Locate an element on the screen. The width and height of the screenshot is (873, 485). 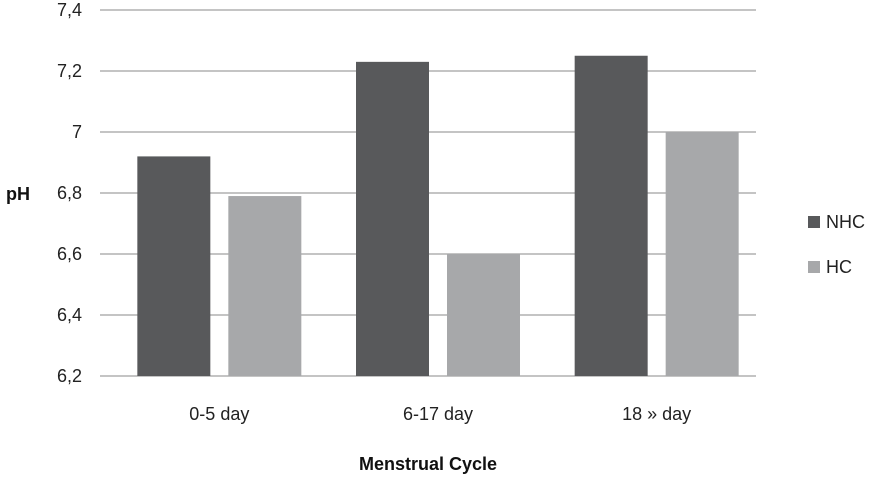
y-axis-title: pH is located at coordinates (18, 194).